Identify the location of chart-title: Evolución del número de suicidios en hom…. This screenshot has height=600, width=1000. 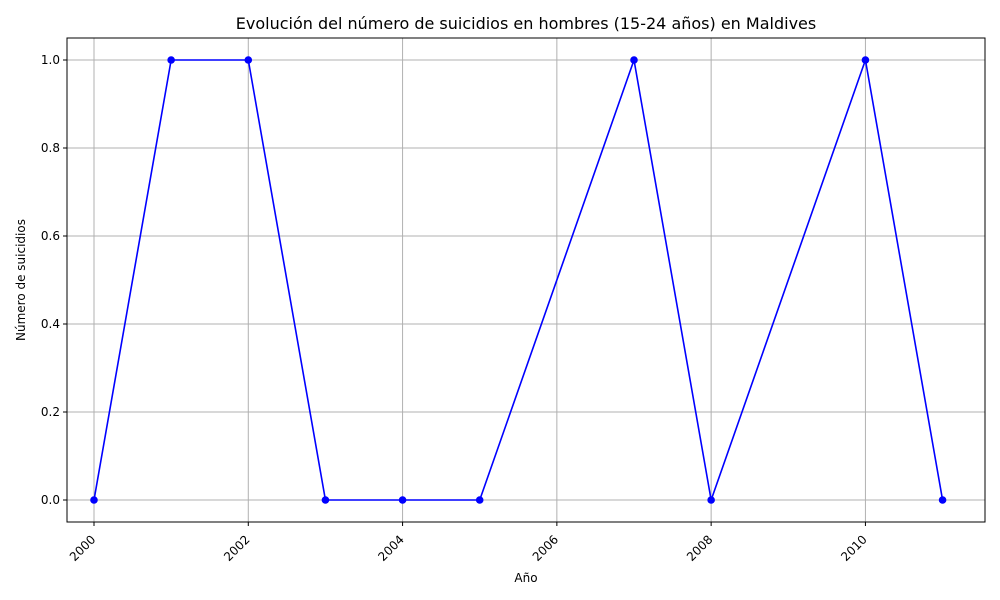
(526, 23).